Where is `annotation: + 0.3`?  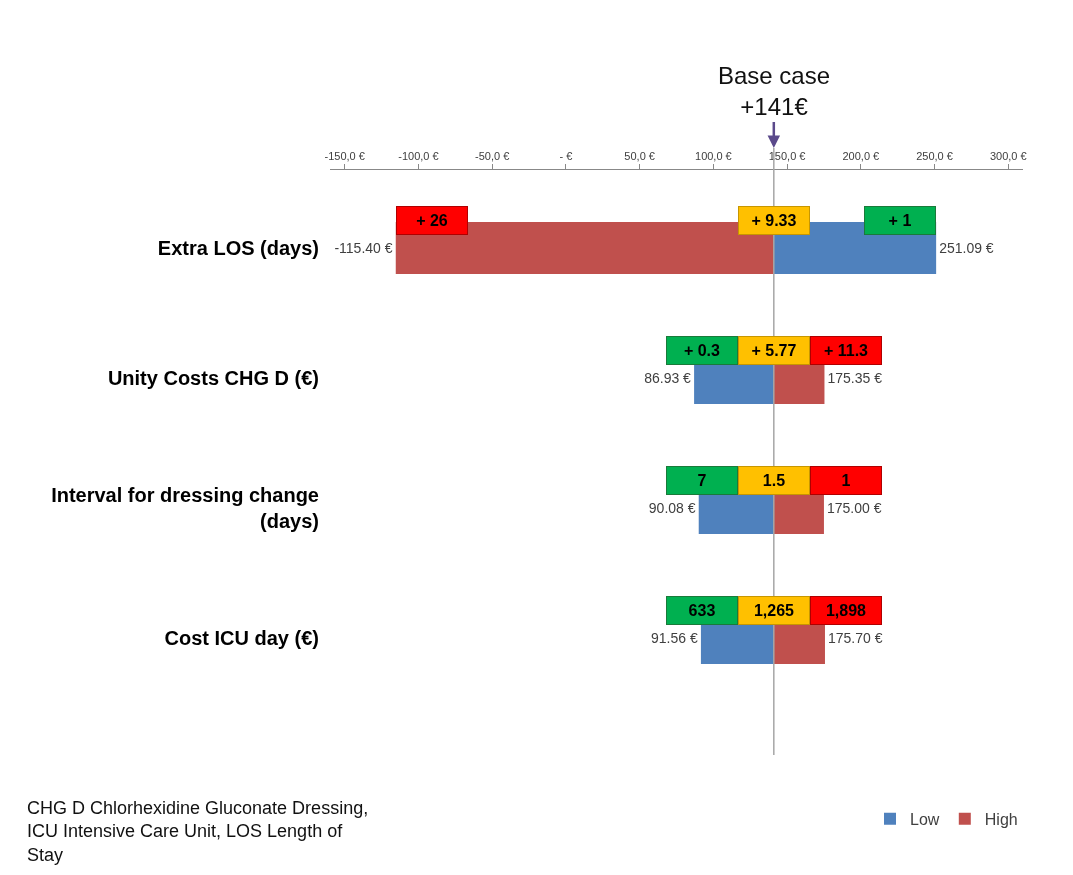
annotation: + 0.3 is located at coordinates (702, 350).